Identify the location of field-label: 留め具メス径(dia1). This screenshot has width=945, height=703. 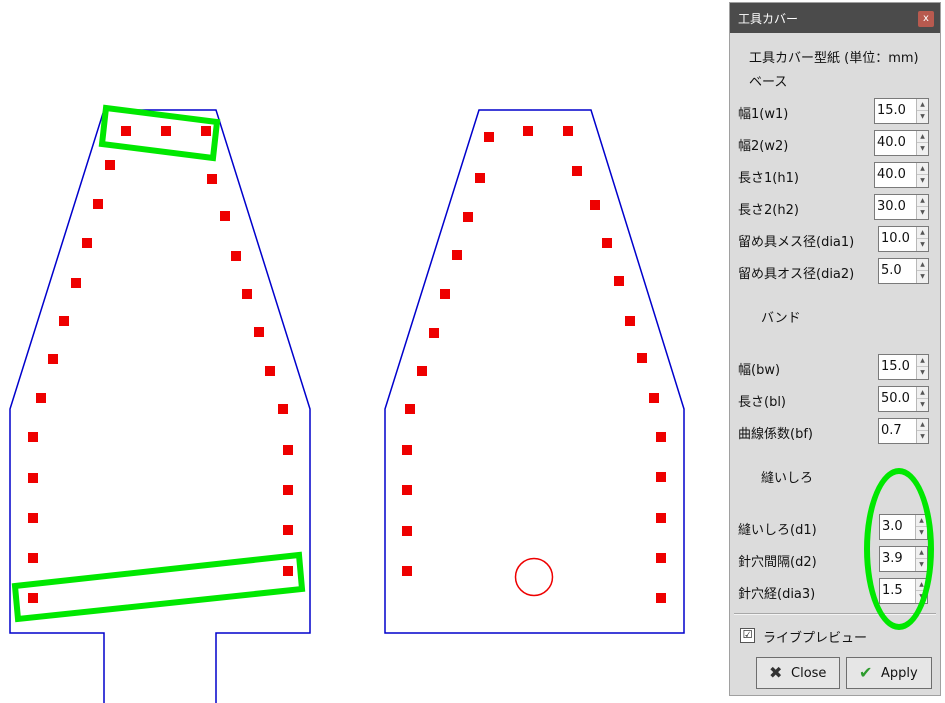
(796, 242).